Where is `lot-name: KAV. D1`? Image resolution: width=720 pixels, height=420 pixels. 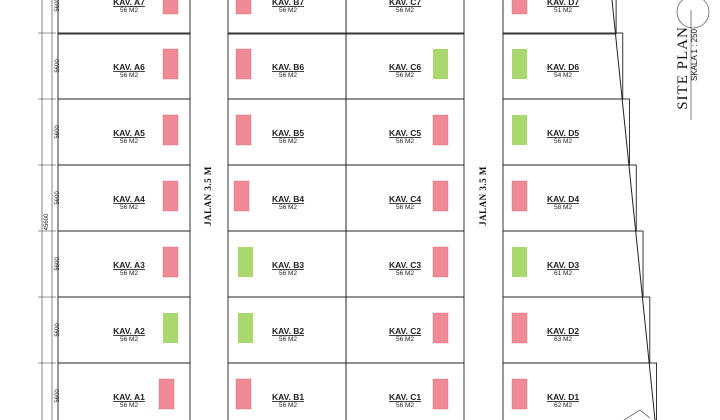
lot-name: KAV. D1 is located at coordinates (563, 397).